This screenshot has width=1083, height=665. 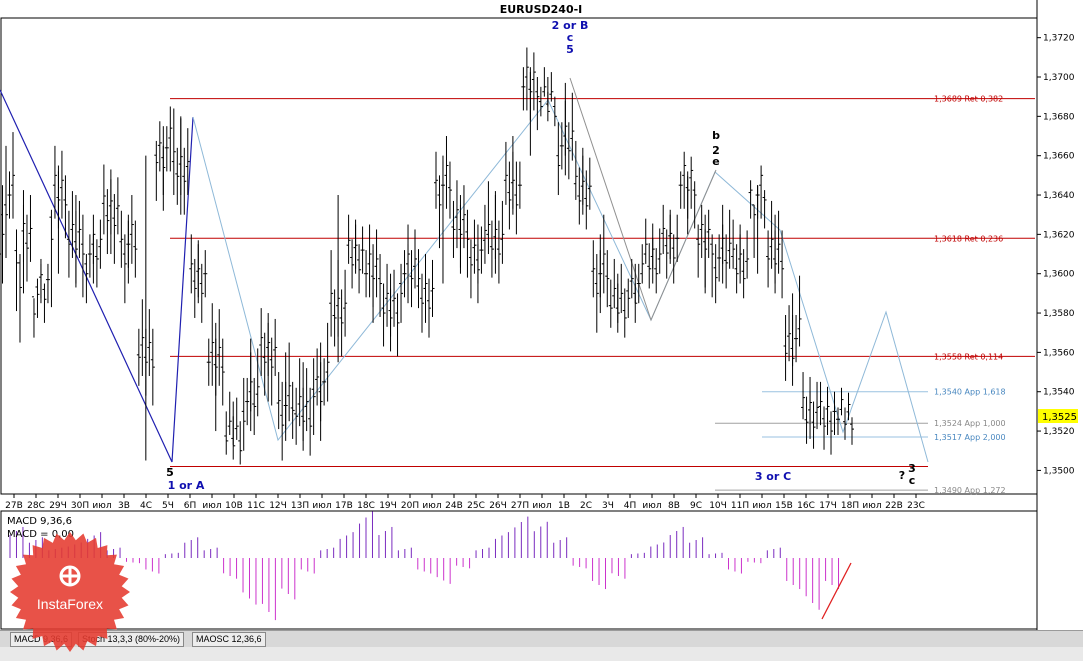 What do you see at coordinates (784, 506) in the screenshot?
I see `x-tick-label: 15В` at bounding box center [784, 506].